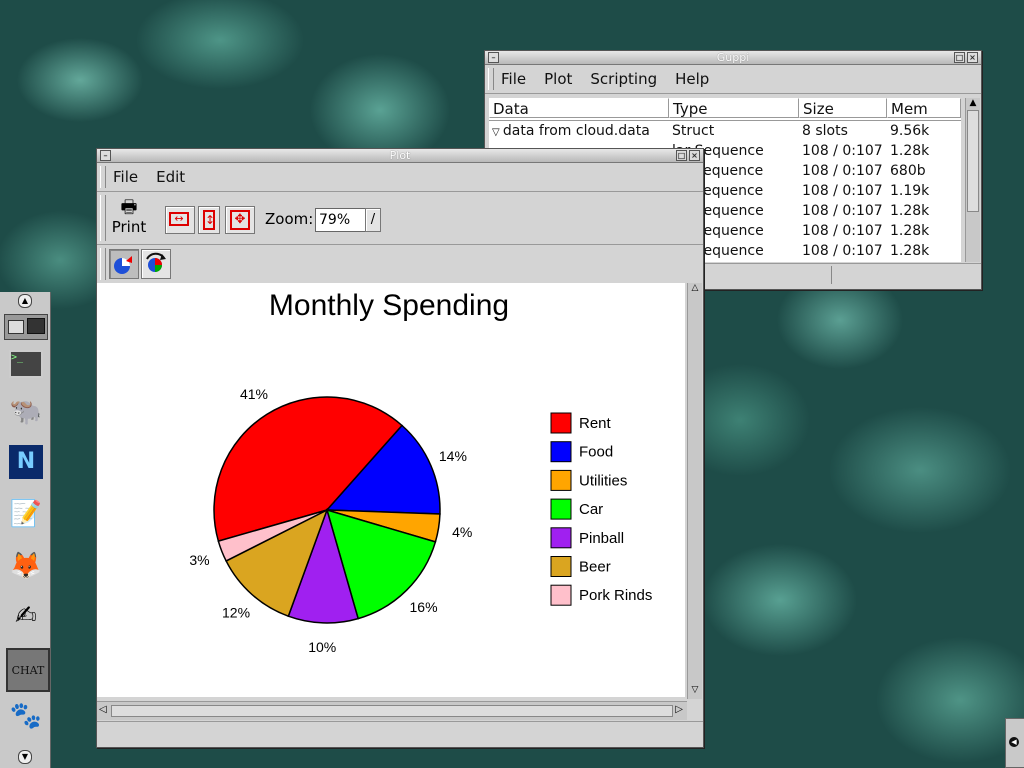 The height and width of the screenshot is (768, 1024). I want to click on pie-slice-rent, so click(308, 469).